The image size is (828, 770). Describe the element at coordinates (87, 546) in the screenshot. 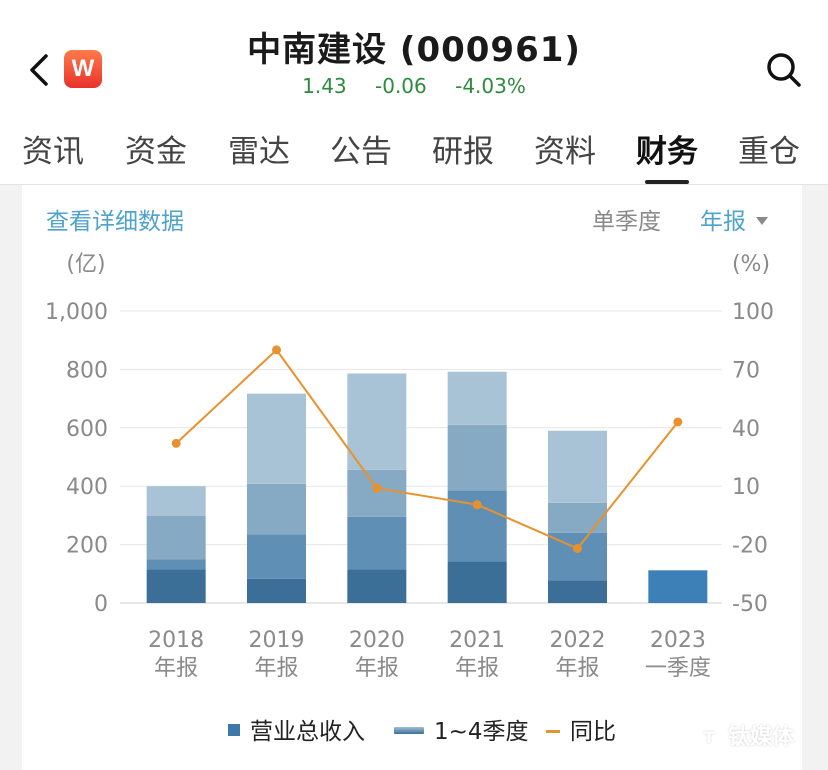

I see `left-tick-label: 200` at that location.